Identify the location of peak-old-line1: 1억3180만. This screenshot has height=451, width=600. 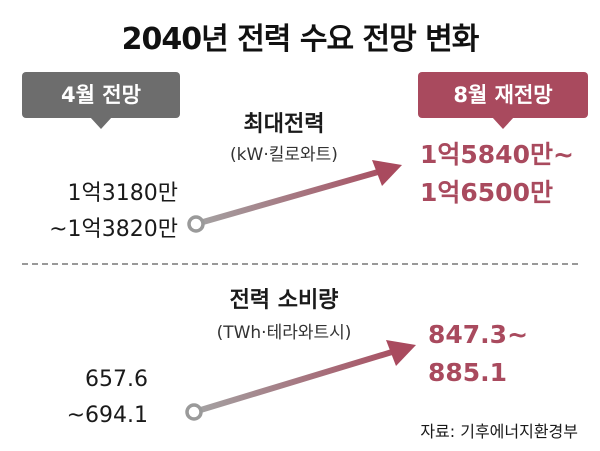
(122, 193).